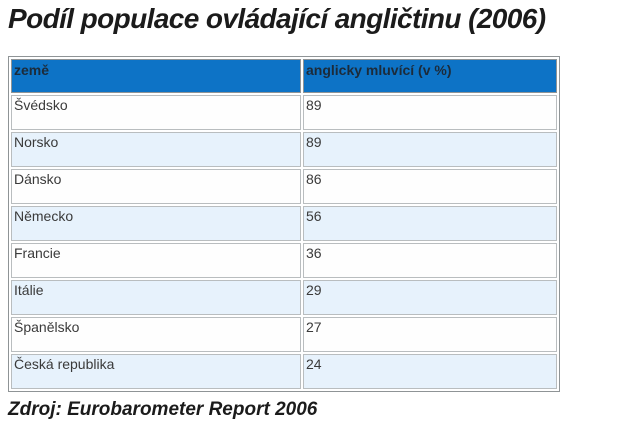  What do you see at coordinates (156, 149) in the screenshot?
I see `country-cell: Norsko` at bounding box center [156, 149].